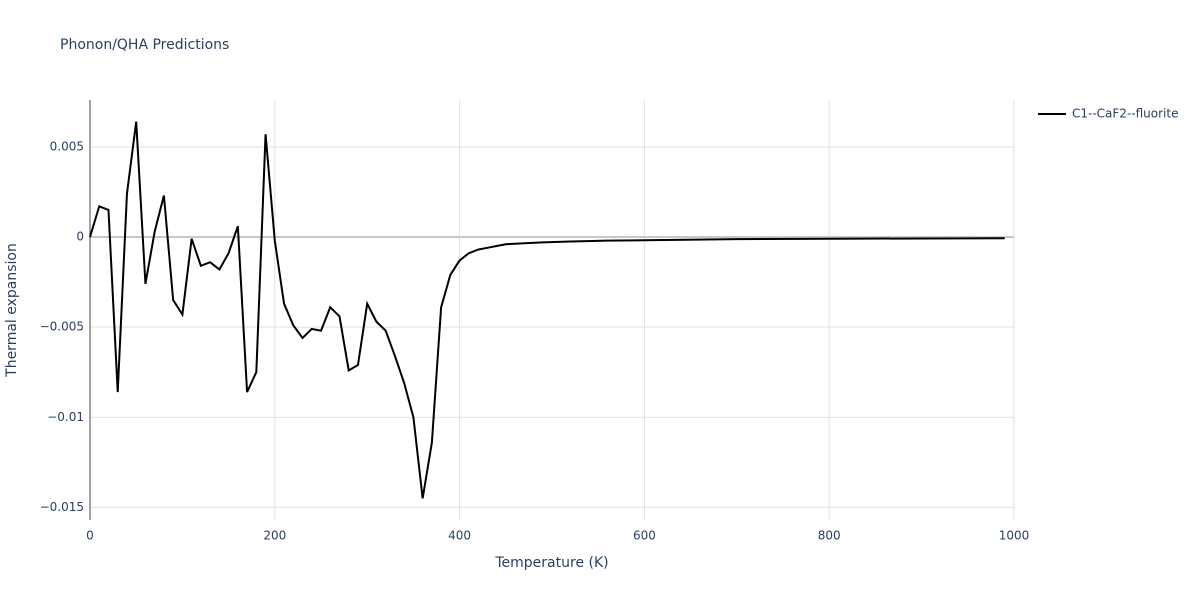  I want to click on x-tick-label: 800, so click(829, 536).